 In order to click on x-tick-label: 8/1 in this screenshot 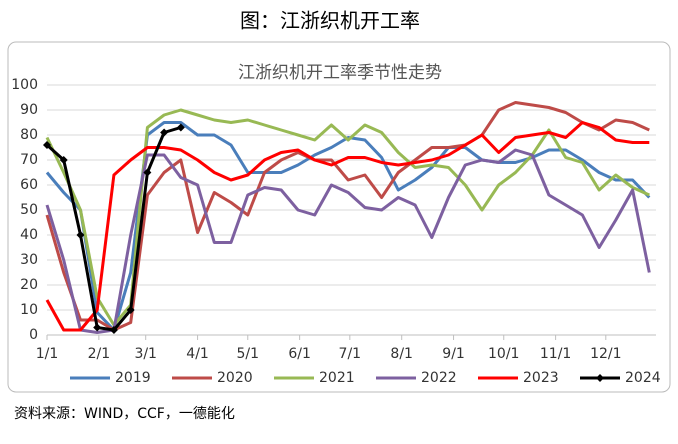, I will do `click(401, 354)`.